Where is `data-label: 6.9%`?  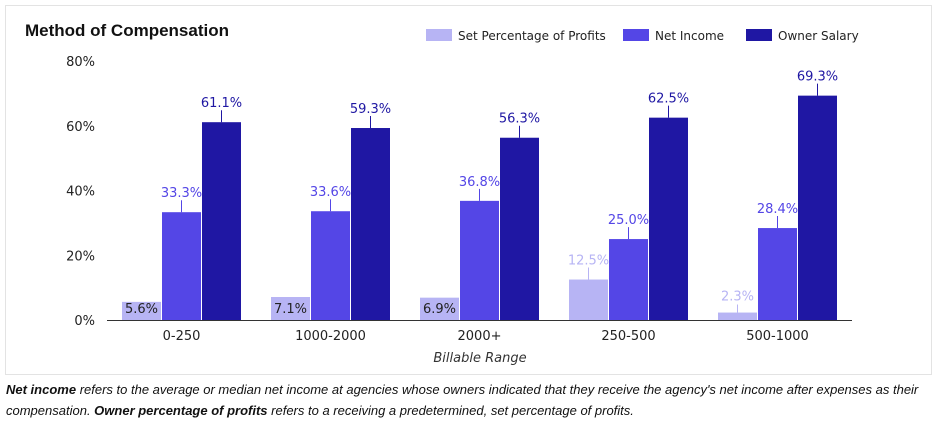
data-label: 6.9% is located at coordinates (439, 309).